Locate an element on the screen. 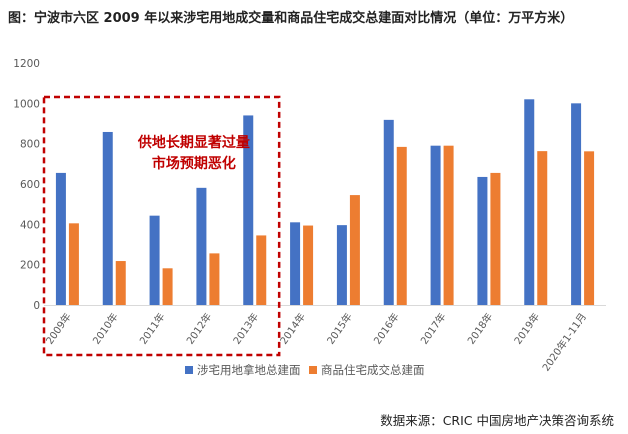  y-tick-label: 1000 is located at coordinates (26, 104).